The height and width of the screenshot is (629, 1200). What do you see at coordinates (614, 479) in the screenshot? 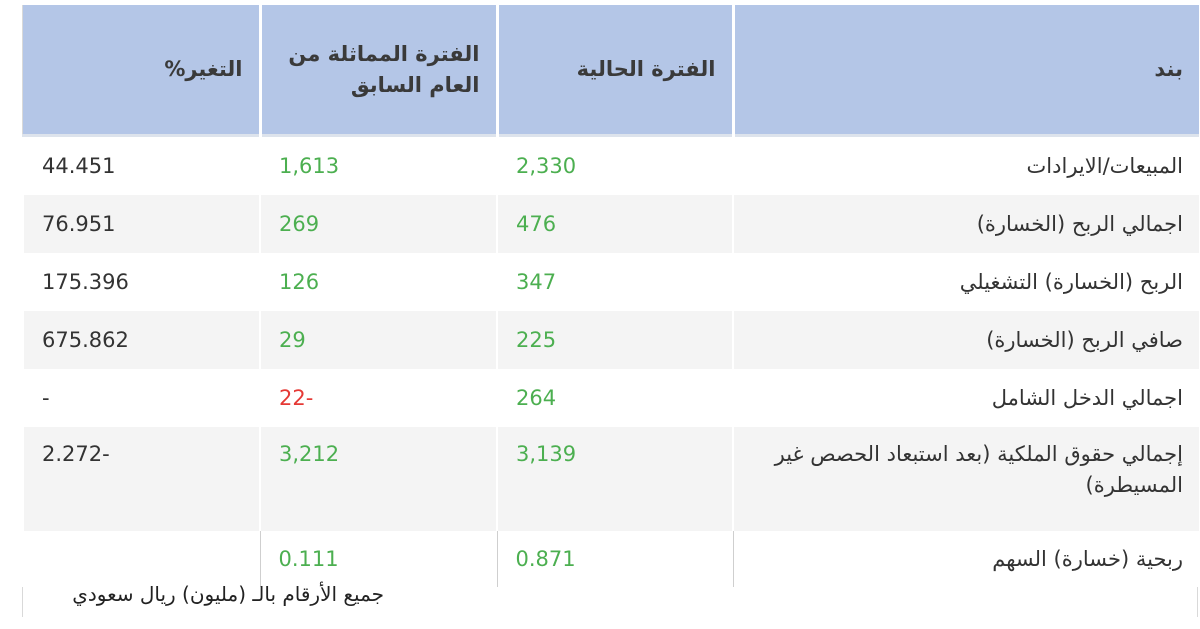
I see `row-current-value: 3,139` at bounding box center [614, 479].